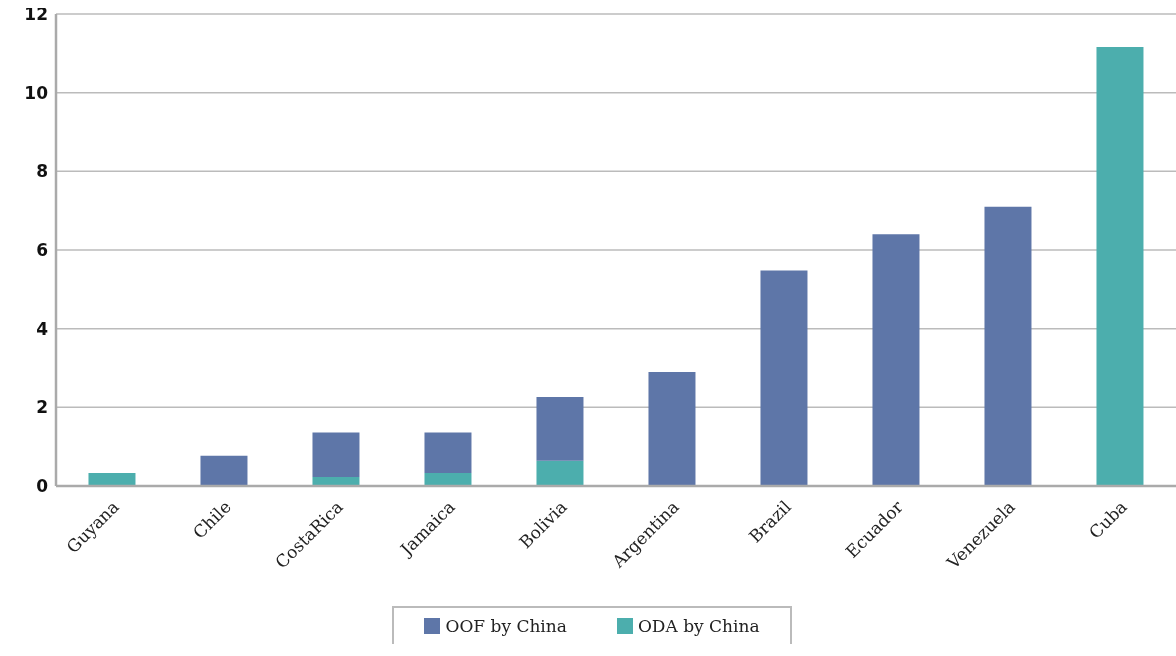 The width and height of the screenshot is (1176, 656). Describe the element at coordinates (42, 407) in the screenshot. I see `y-tick-label: 2` at that location.